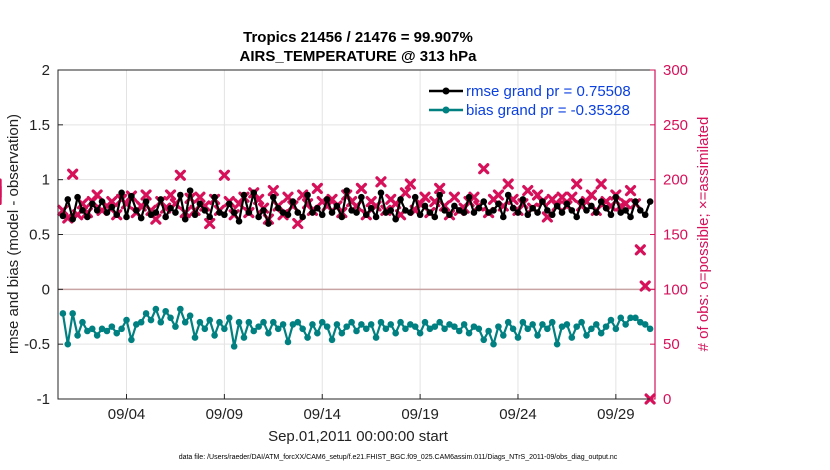 The width and height of the screenshot is (830, 470). What do you see at coordinates (669, 235) in the screenshot?
I see `right-axis: 0 50 100 150 200 250 300` at bounding box center [669, 235].